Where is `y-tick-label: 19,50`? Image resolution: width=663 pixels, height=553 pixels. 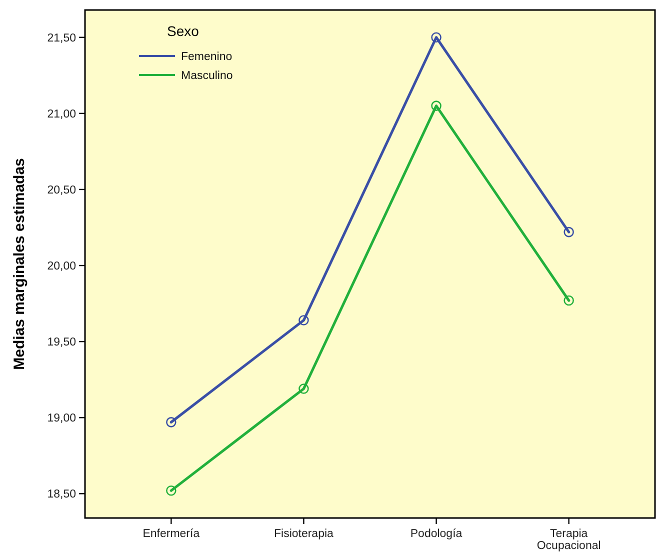
y-tick-label: 19,50 is located at coordinates (61, 342).